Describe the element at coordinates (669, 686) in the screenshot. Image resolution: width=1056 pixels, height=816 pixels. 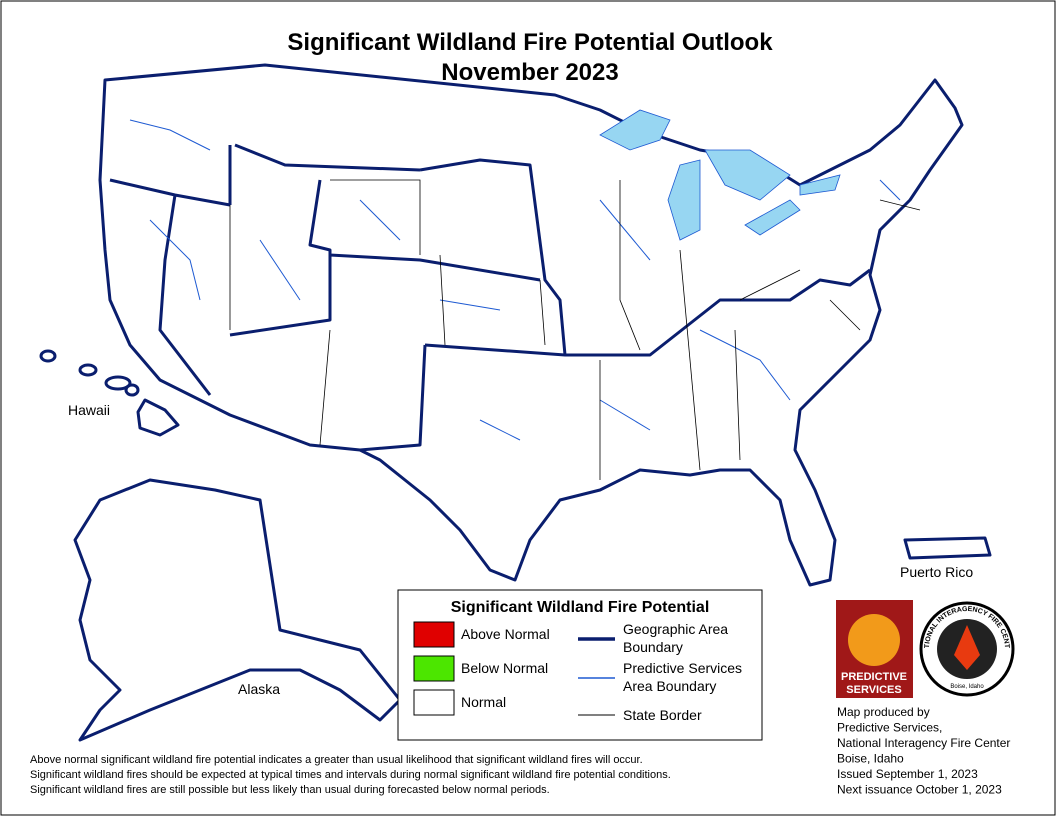
I see `legend-label-line: Area Boundary` at that location.